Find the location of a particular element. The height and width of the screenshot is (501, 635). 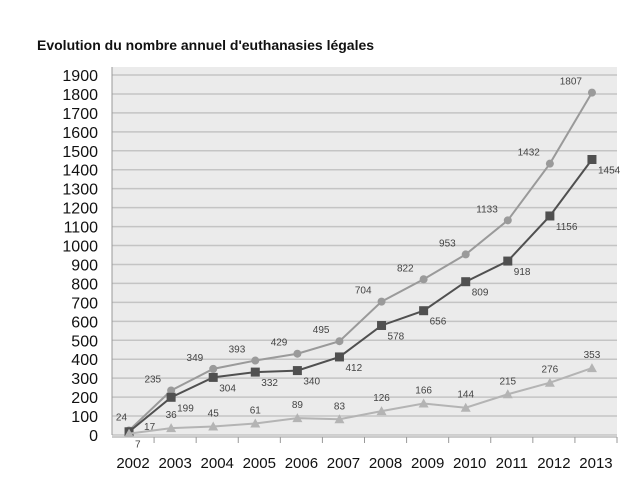

y-tick-label: 400 is located at coordinates (84, 360).